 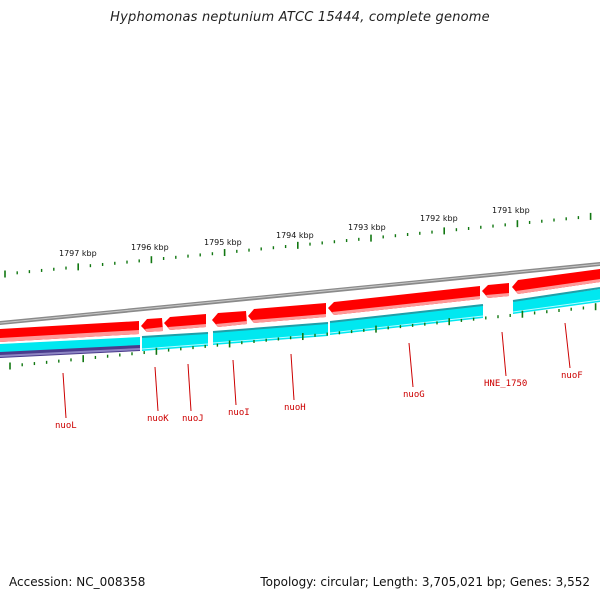 I want to click on leader-line-nuoJ, so click(x=189, y=387).